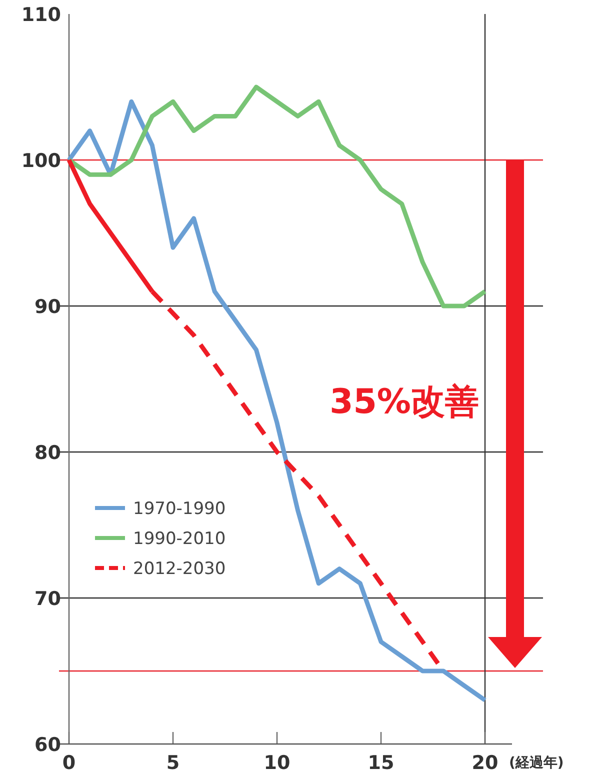 The image size is (596, 774). Describe the element at coordinates (69, 763) in the screenshot. I see `x-tick-label: 0` at that location.